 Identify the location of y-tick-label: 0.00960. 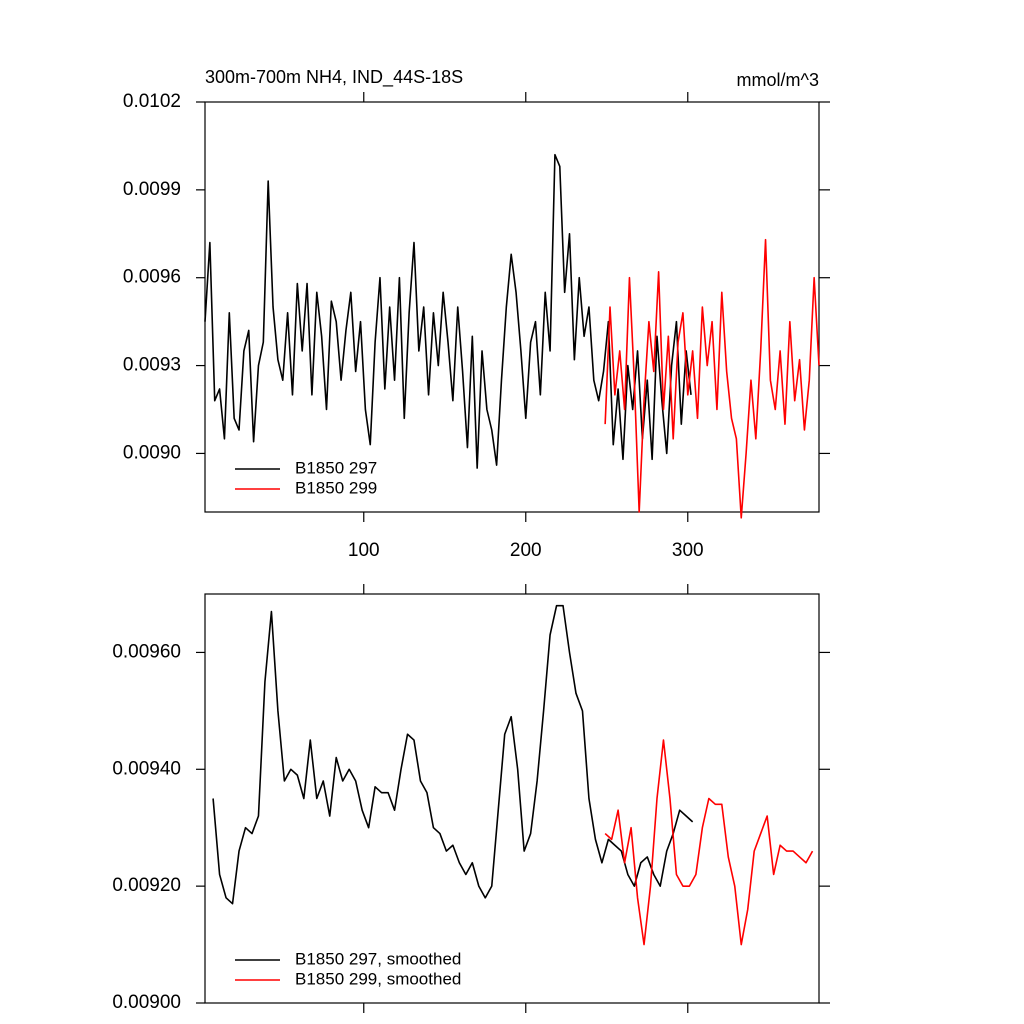
(146, 651).